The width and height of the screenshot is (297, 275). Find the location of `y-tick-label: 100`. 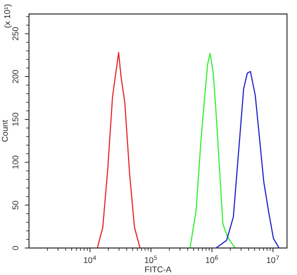

y-tick-label: 100 is located at coordinates (15, 162).